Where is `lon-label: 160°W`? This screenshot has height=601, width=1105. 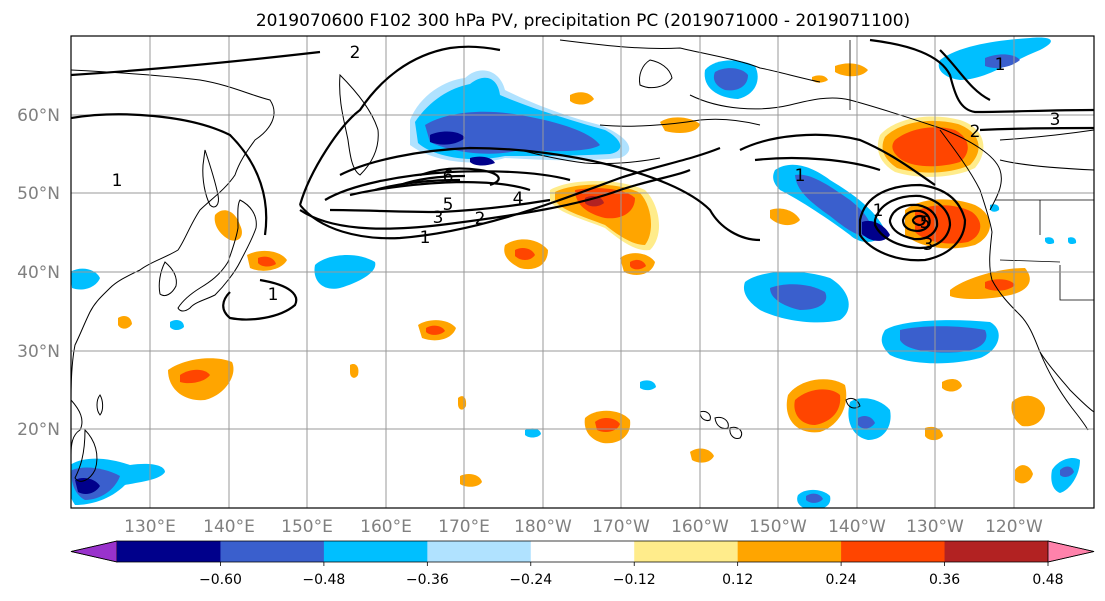 lon-label: 160°W is located at coordinates (700, 527).